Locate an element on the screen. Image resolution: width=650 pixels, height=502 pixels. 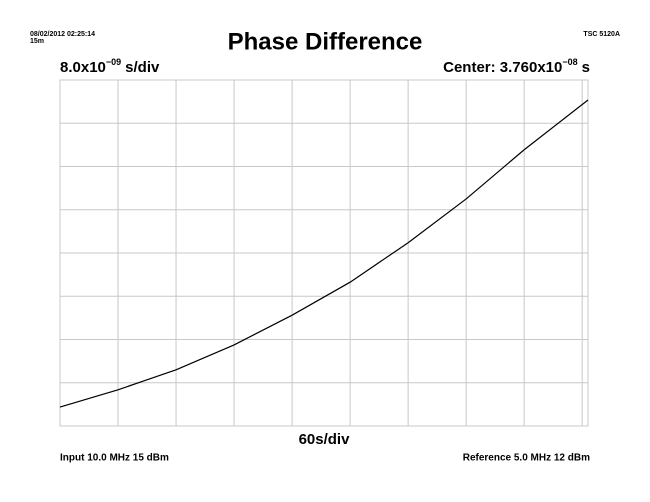
center: Center: 3.760x10−08 s is located at coordinates (516, 66).